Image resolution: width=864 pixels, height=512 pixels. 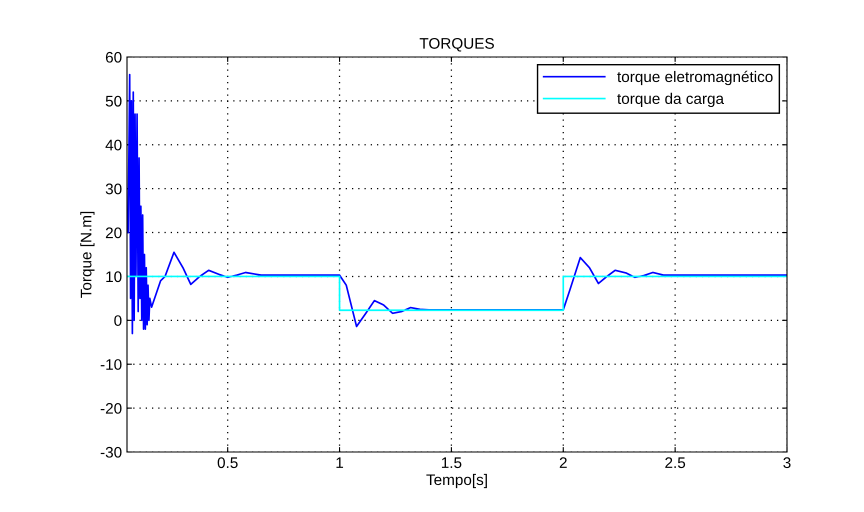 I want to click on chart-title: TORQUES, so click(x=457, y=45).